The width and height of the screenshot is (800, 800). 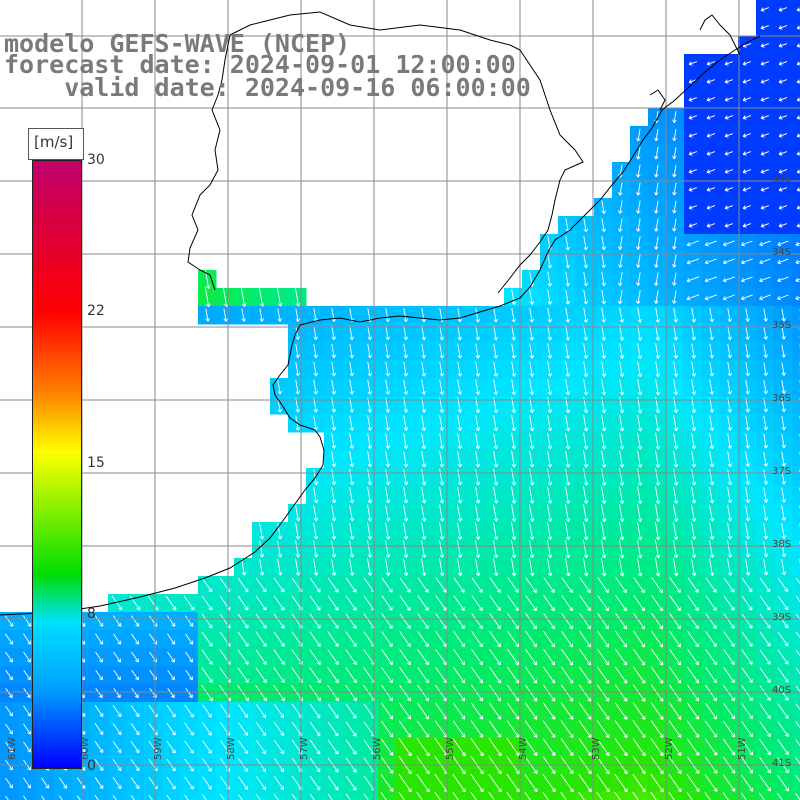 I want to click on colorbar-unit-box, so click(x=56, y=144).